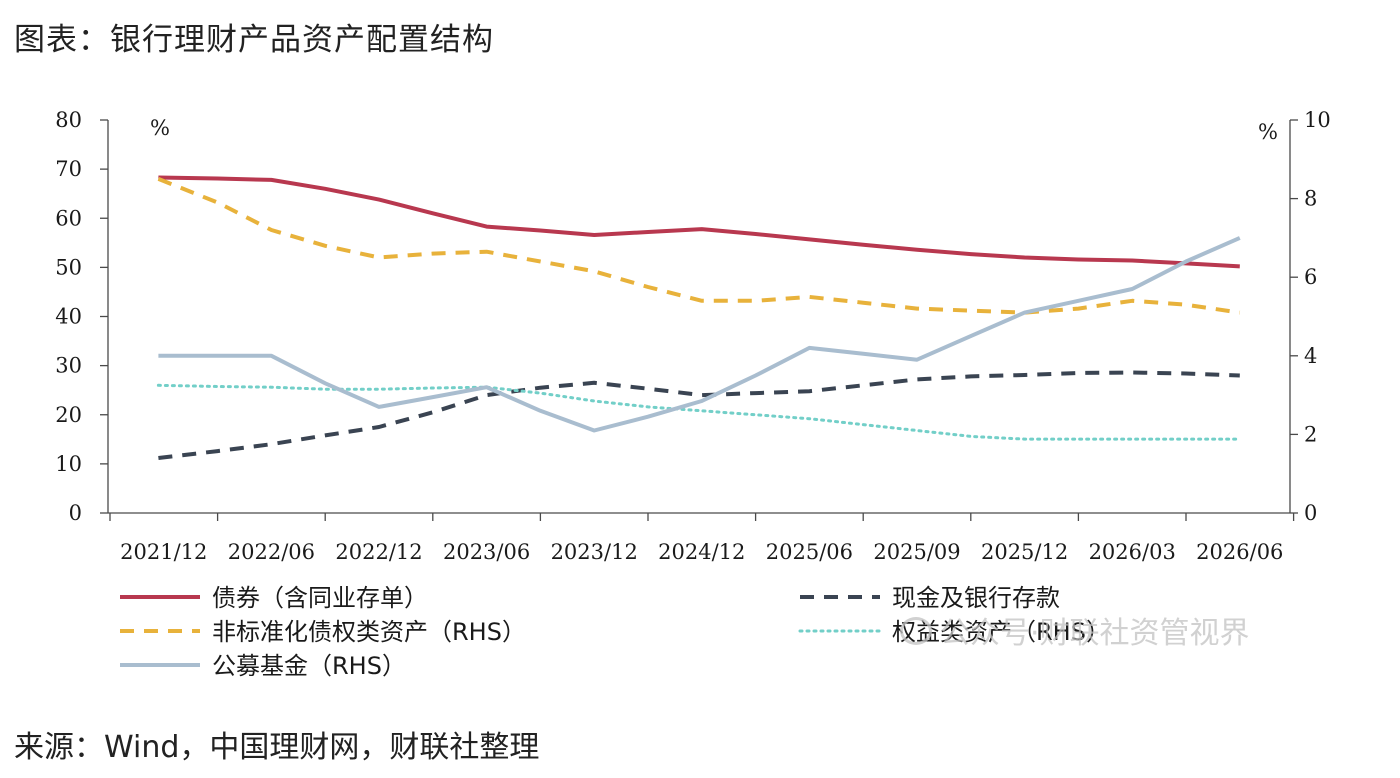  What do you see at coordinates (271, 552) in the screenshot?
I see `x-tick-label: 2022/06` at bounding box center [271, 552].